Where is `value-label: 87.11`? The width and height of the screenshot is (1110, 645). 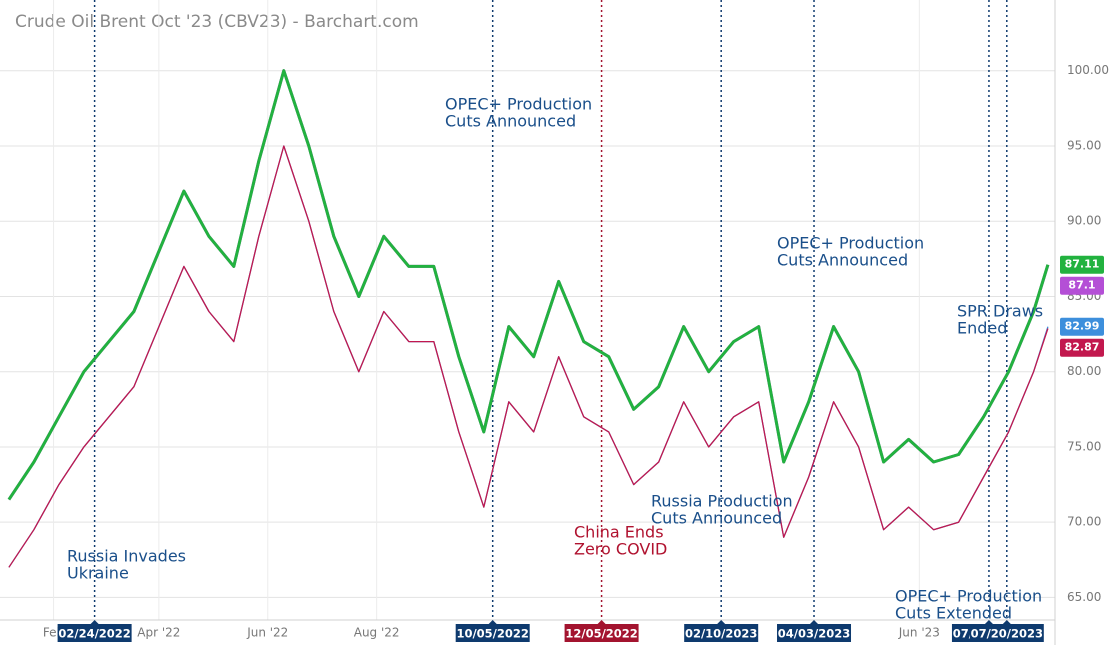
value-label: 87.11 is located at coordinates (1082, 264).